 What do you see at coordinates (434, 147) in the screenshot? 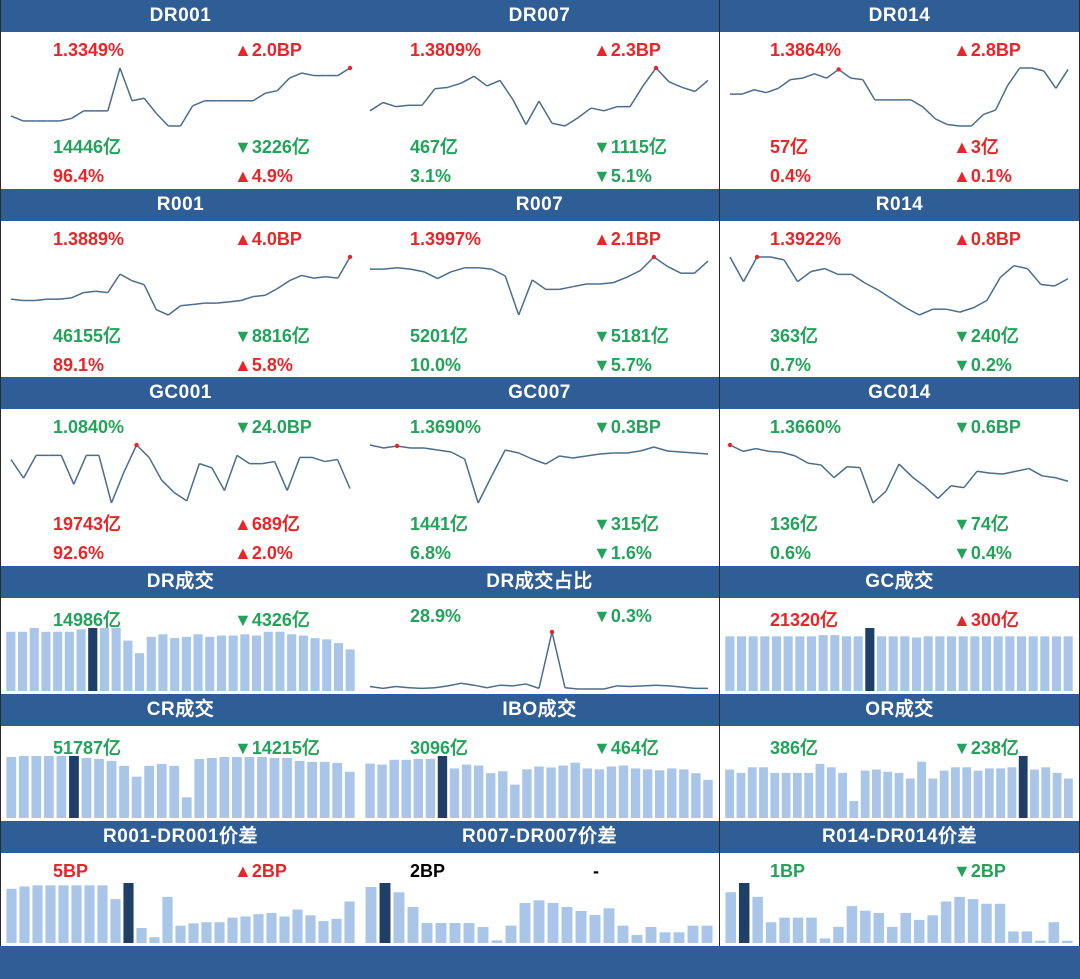
I see `volume-value: 467亿` at bounding box center [434, 147].